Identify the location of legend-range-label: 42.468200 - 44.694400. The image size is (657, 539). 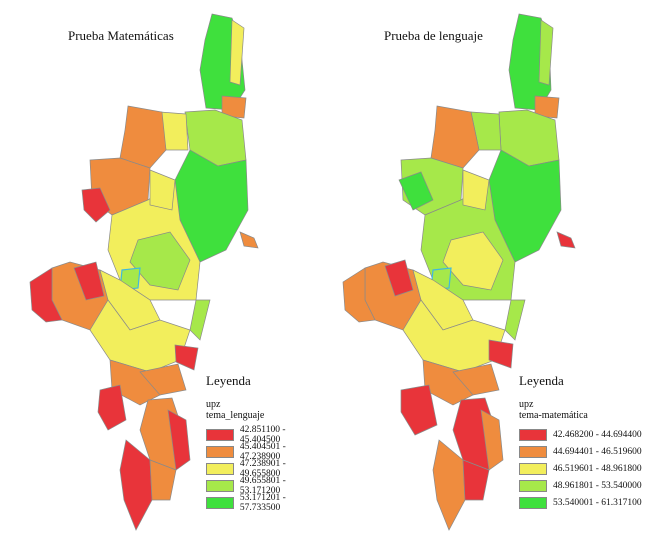
(597, 434).